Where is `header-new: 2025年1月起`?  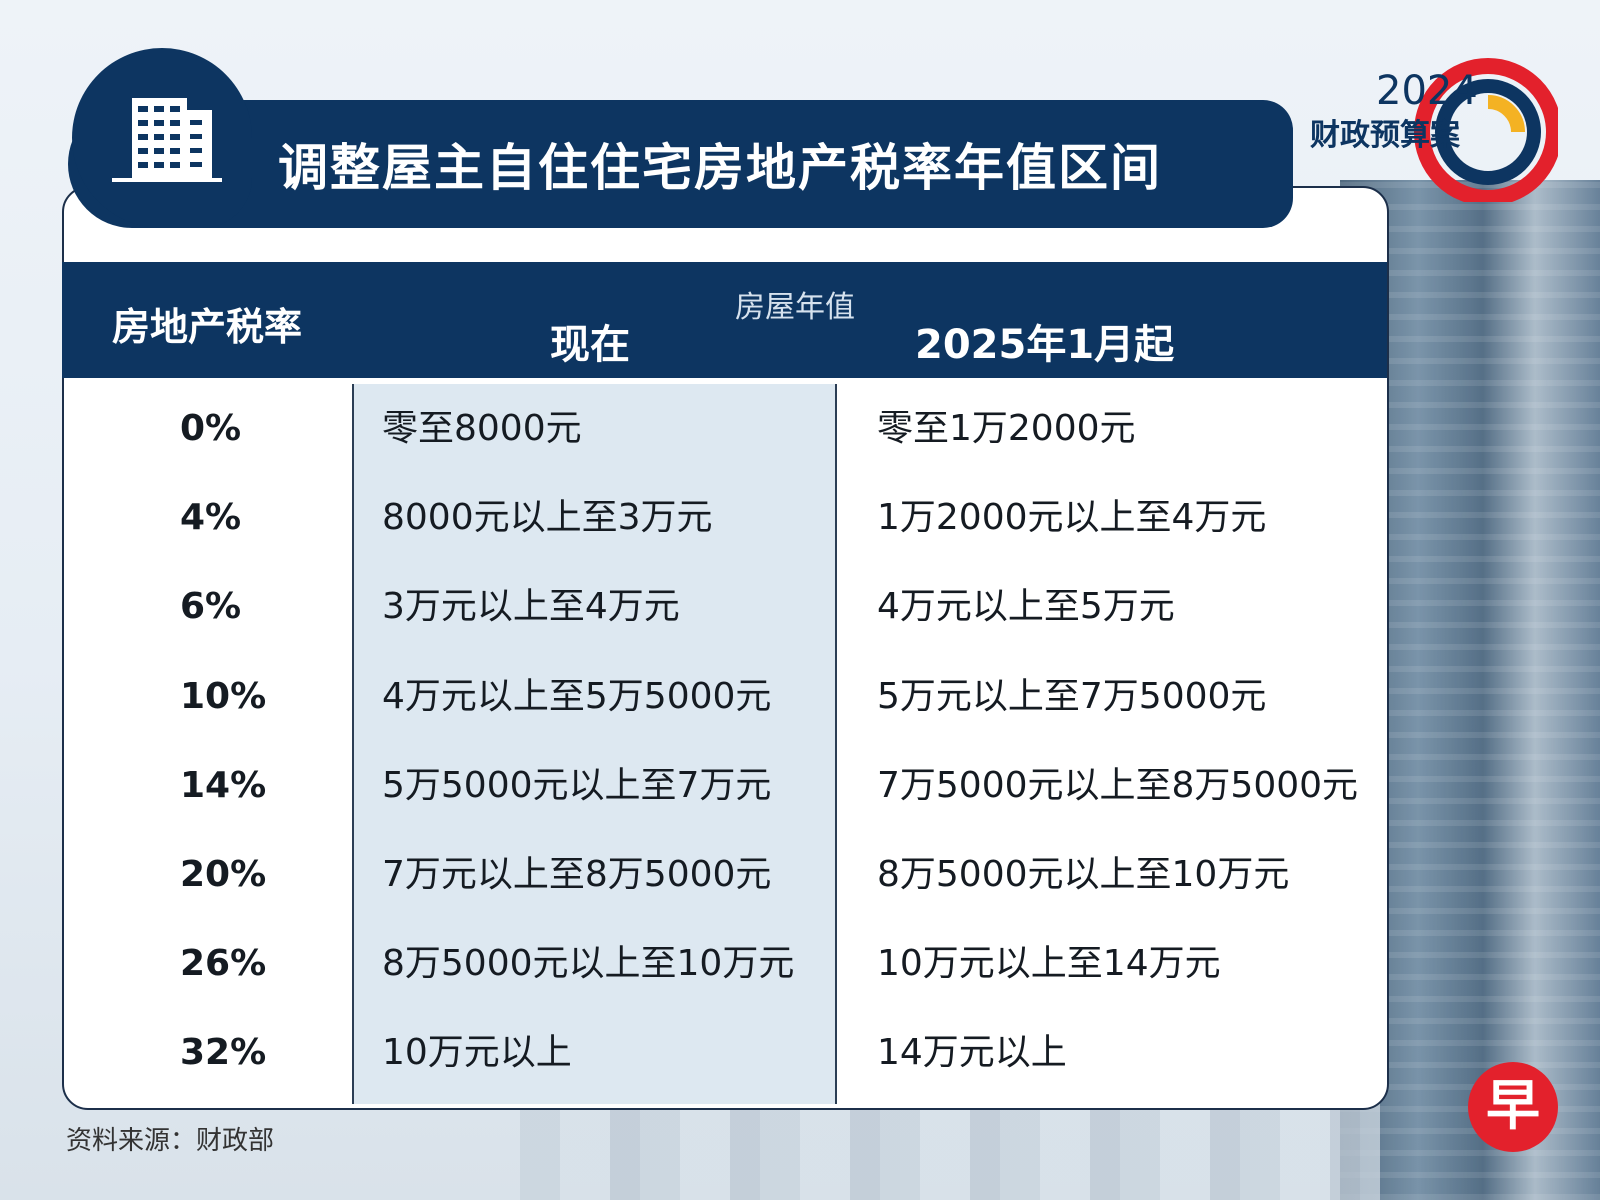
header-new: 2025年1月起 is located at coordinates (1045, 345).